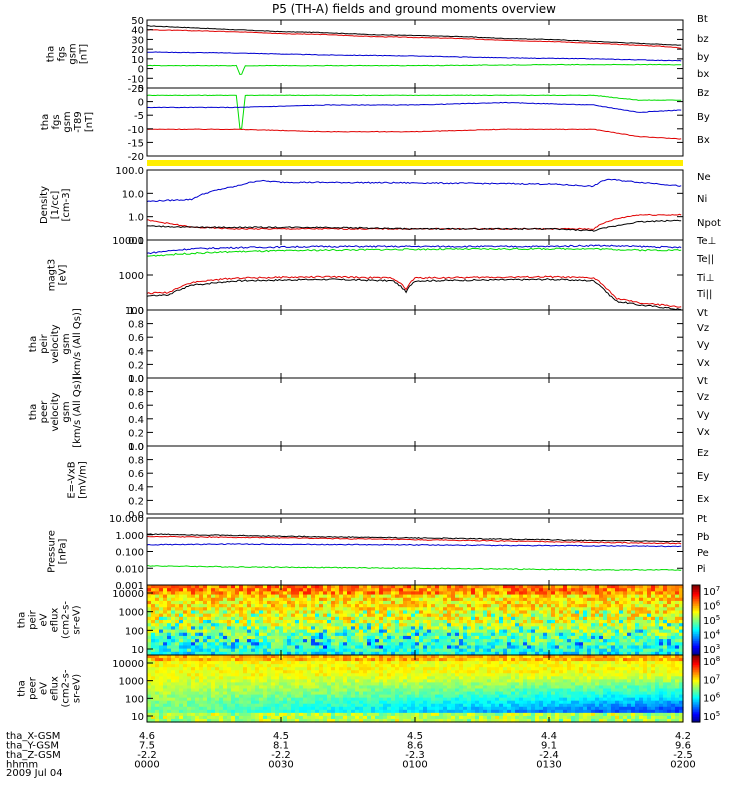 This screenshot has width=750, height=800. Describe the element at coordinates (703, 345) in the screenshot. I see `legend-Vy: Vy` at that location.